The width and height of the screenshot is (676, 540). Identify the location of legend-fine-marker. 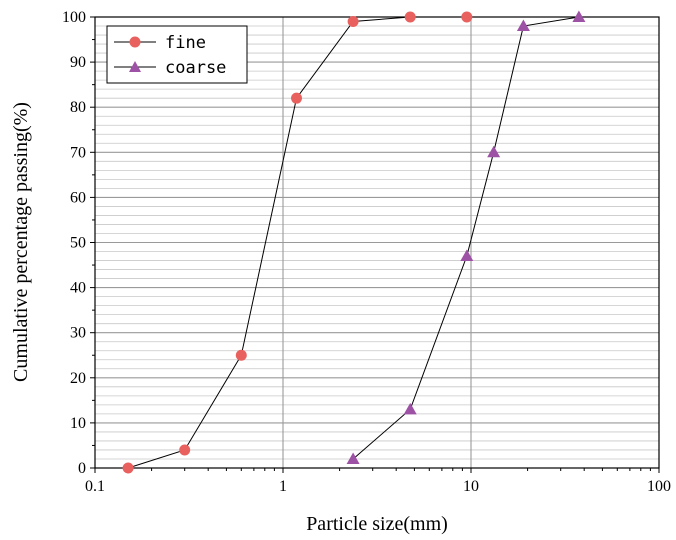
(135, 42).